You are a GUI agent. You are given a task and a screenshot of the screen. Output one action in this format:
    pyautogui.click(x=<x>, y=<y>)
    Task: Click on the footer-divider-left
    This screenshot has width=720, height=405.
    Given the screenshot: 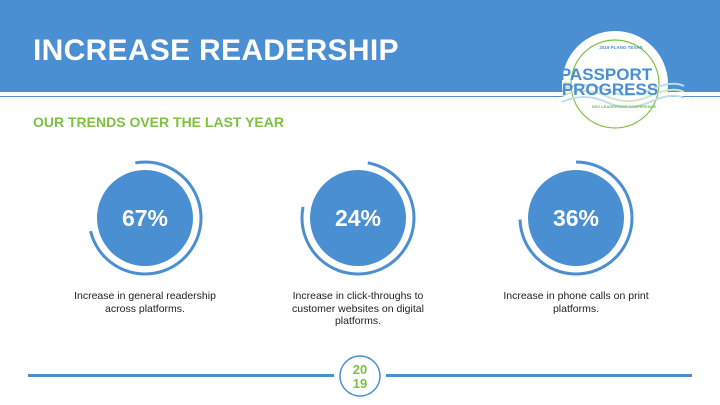 What is the action you would take?
    pyautogui.click(x=181, y=375)
    